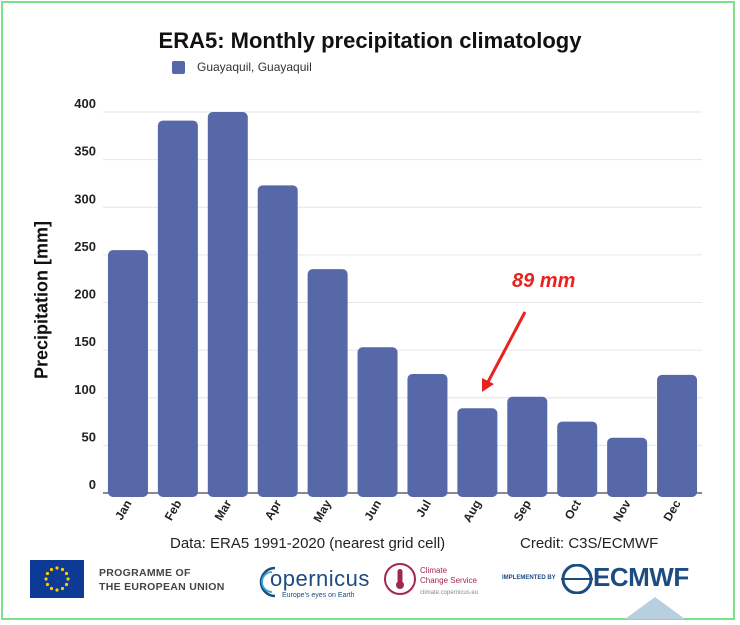 The width and height of the screenshot is (740, 625). Describe the element at coordinates (577, 459) in the screenshot. I see `bar-oct` at that location.